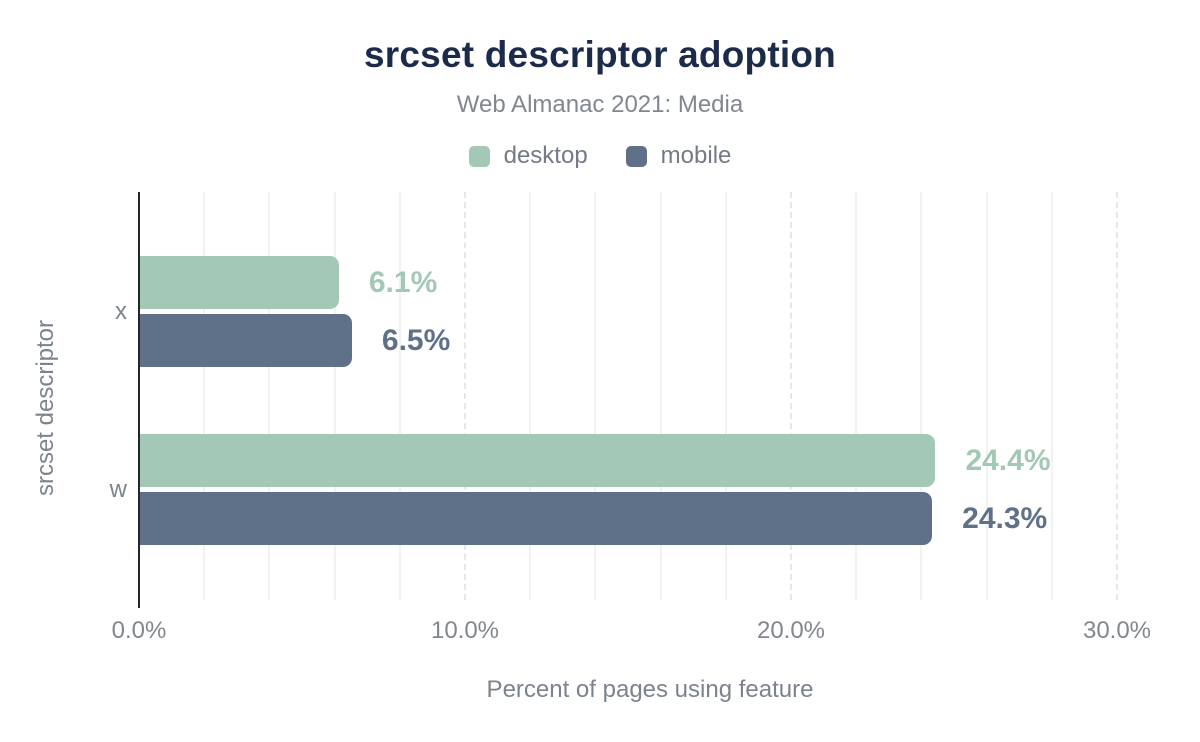 This screenshot has height=742, width=1200. Describe the element at coordinates (1008, 460) in the screenshot. I see `bar-value-label-w-desktop: 24.4%` at that location.